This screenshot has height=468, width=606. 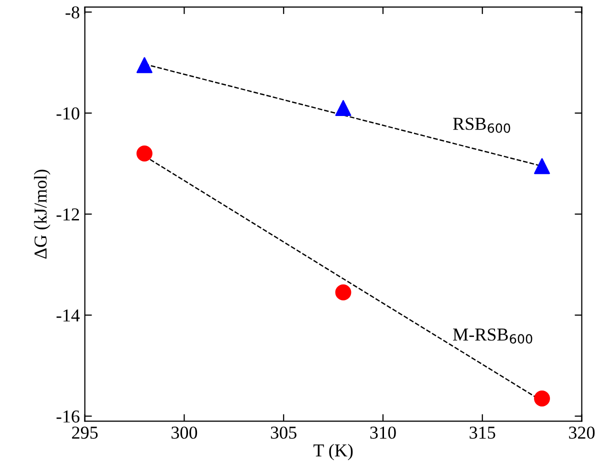 What do you see at coordinates (42, 214) in the screenshot?
I see `y-axis-title: ΔG (kJ/mol)` at bounding box center [42, 214].